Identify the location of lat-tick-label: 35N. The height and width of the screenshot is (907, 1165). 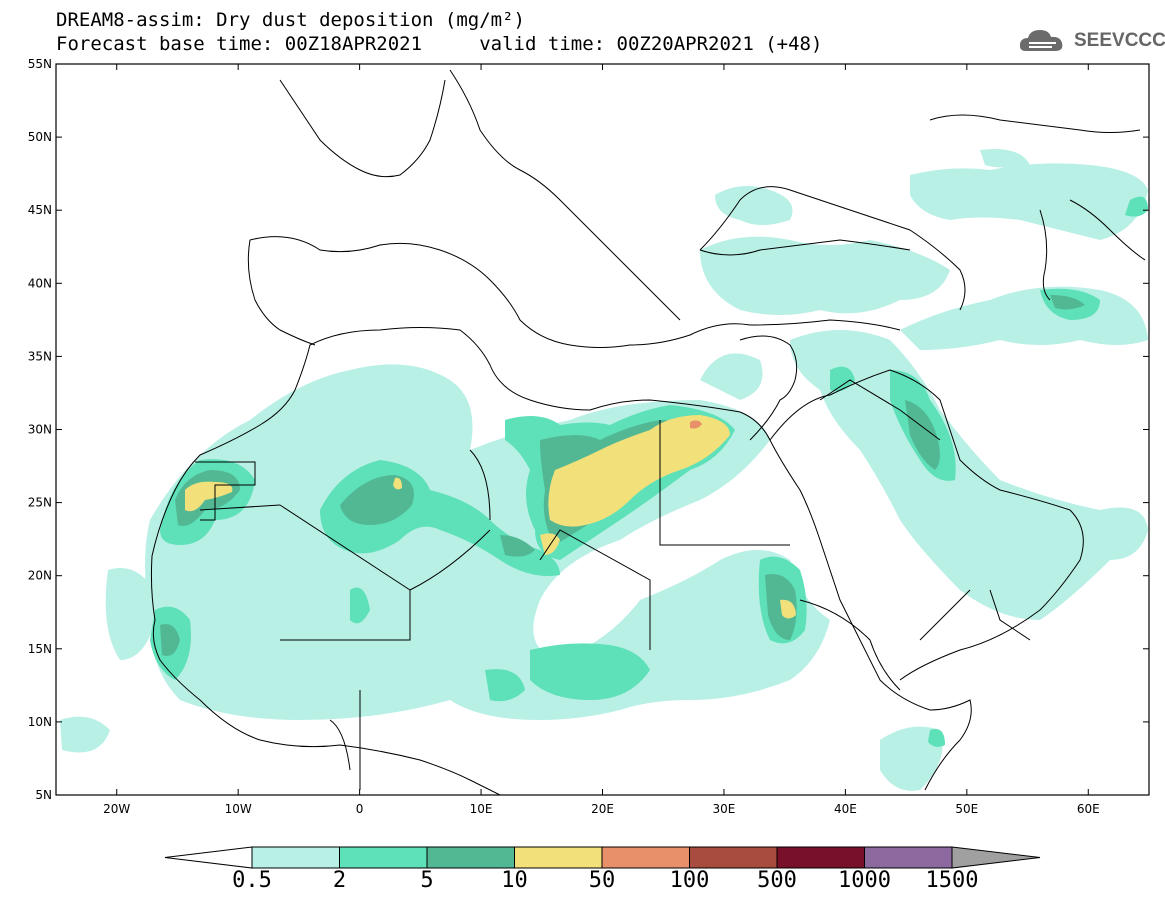
(40, 356).